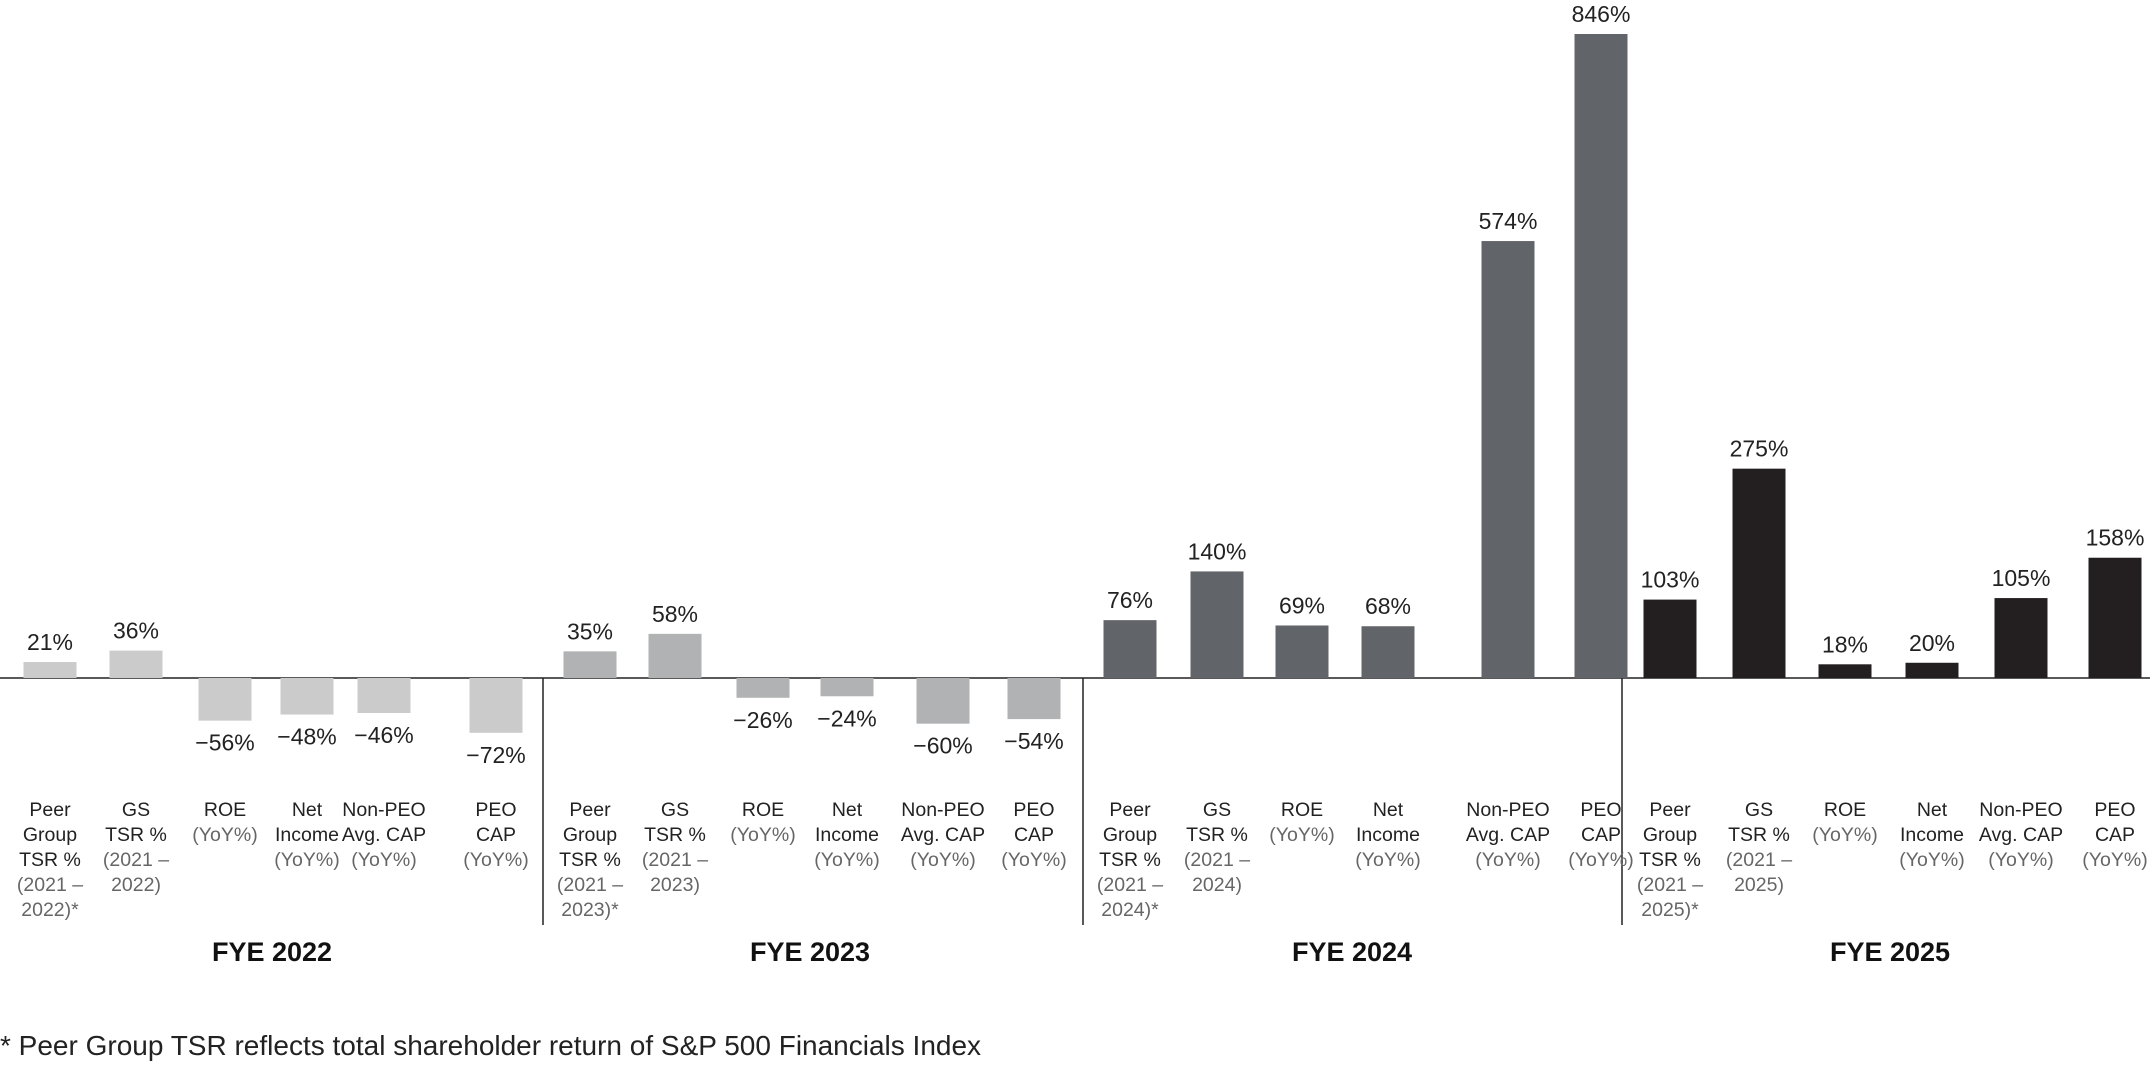 The image size is (2150, 1067). Describe the element at coordinates (1301, 822) in the screenshot. I see `category-label-3-3: ROE (YoY%)` at that location.